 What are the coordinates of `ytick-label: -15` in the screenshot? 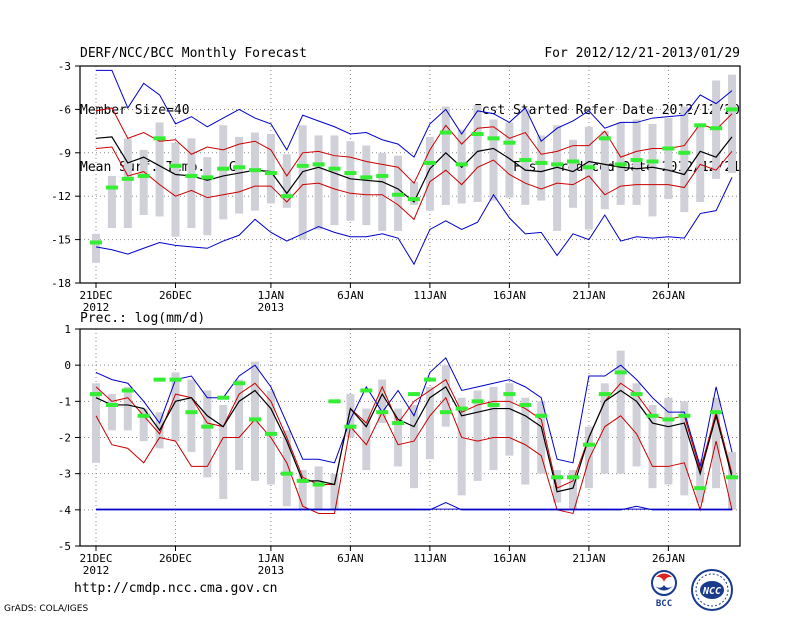 It's located at (61, 240).